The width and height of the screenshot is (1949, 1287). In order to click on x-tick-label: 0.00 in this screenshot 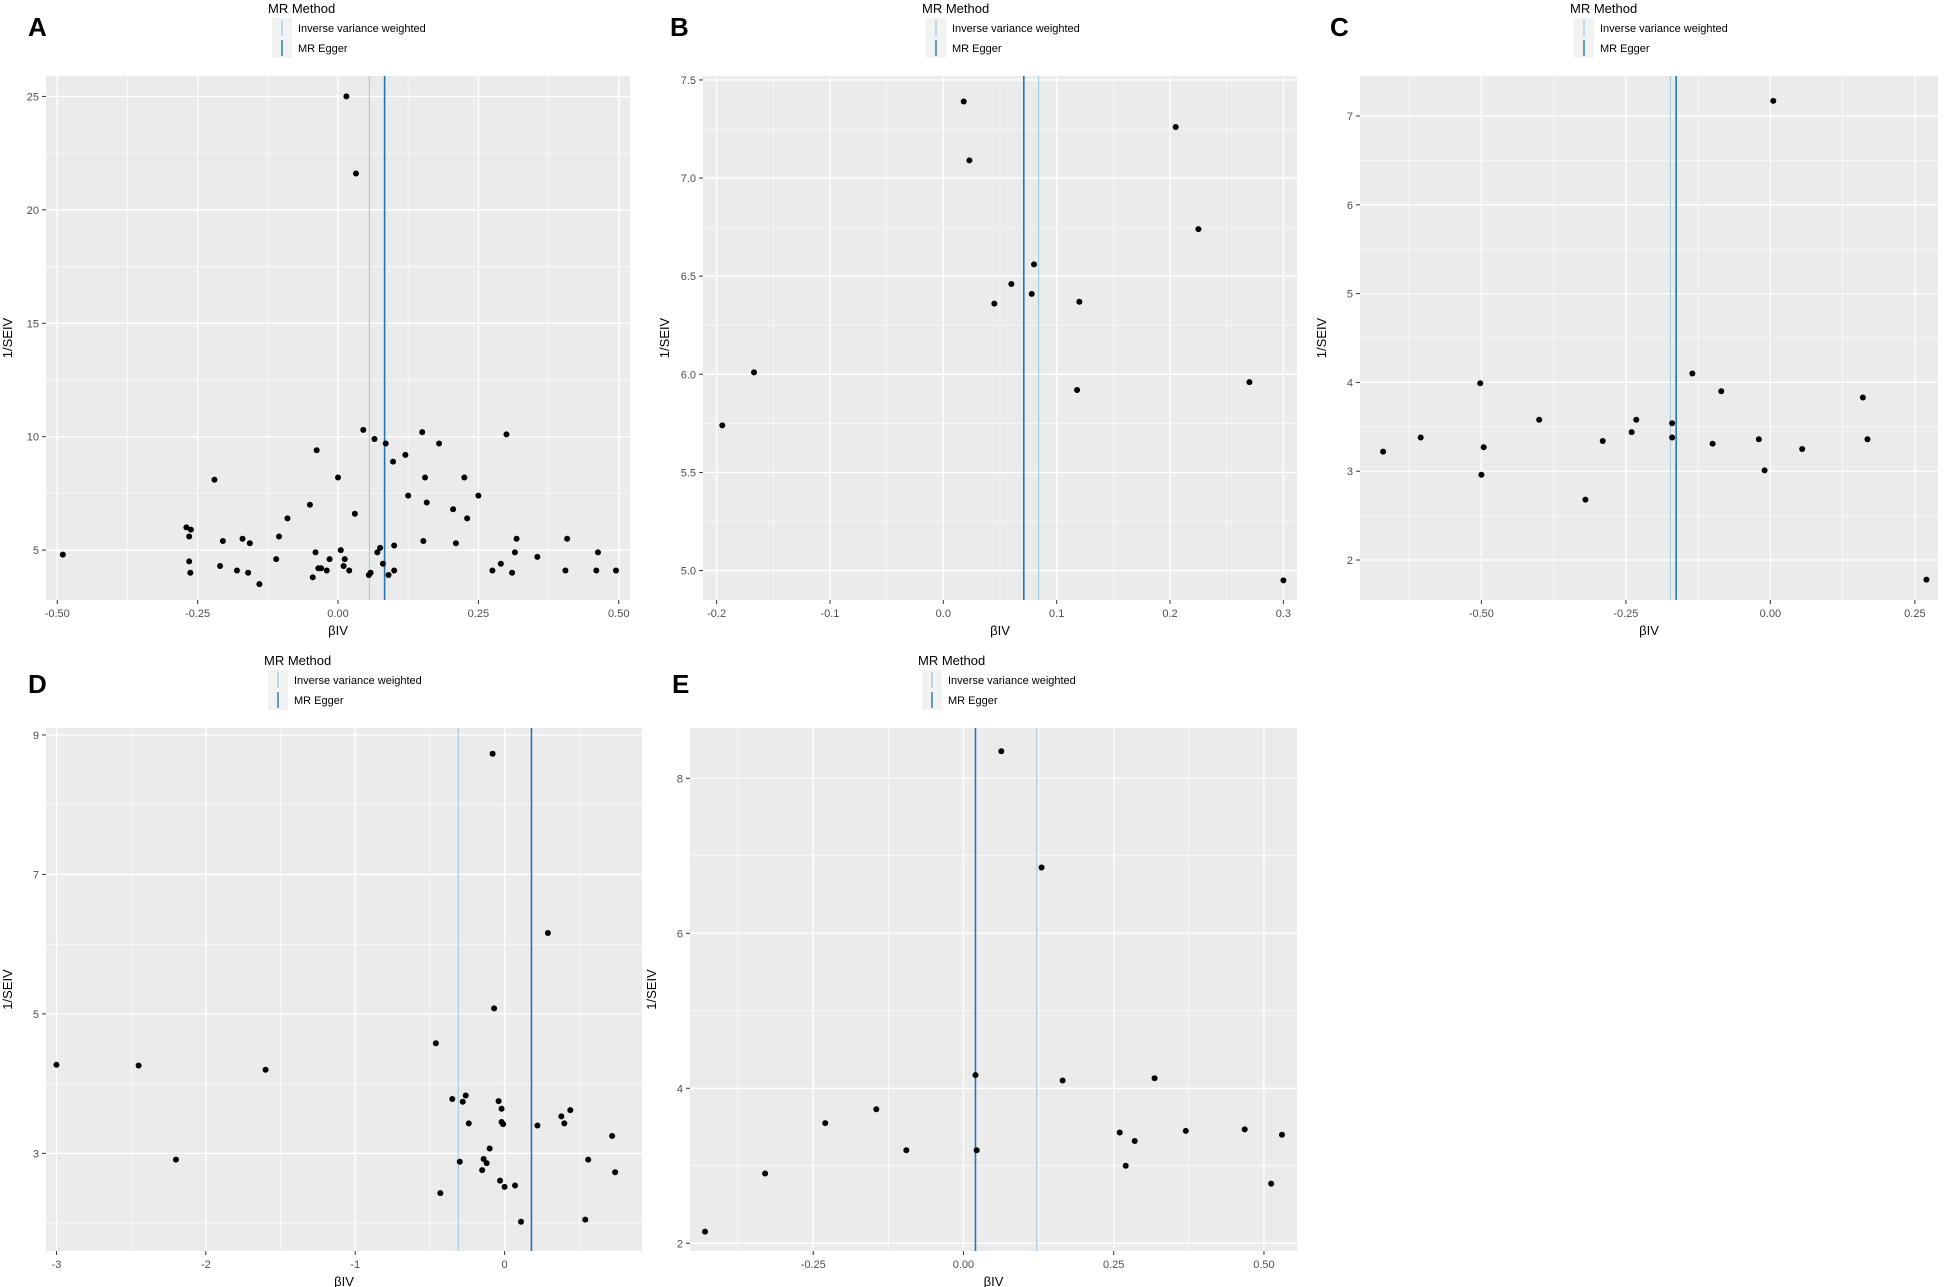, I will do `click(1770, 614)`.